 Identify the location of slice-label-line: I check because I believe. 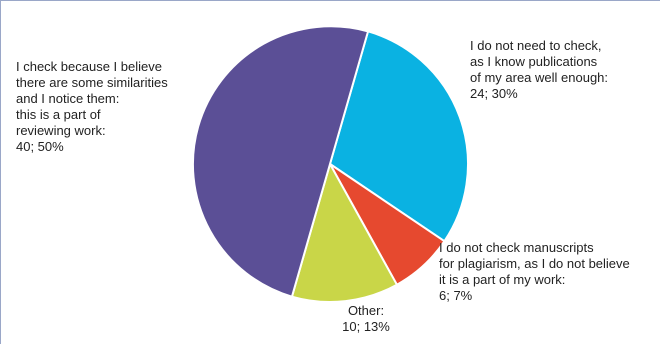
(89, 66).